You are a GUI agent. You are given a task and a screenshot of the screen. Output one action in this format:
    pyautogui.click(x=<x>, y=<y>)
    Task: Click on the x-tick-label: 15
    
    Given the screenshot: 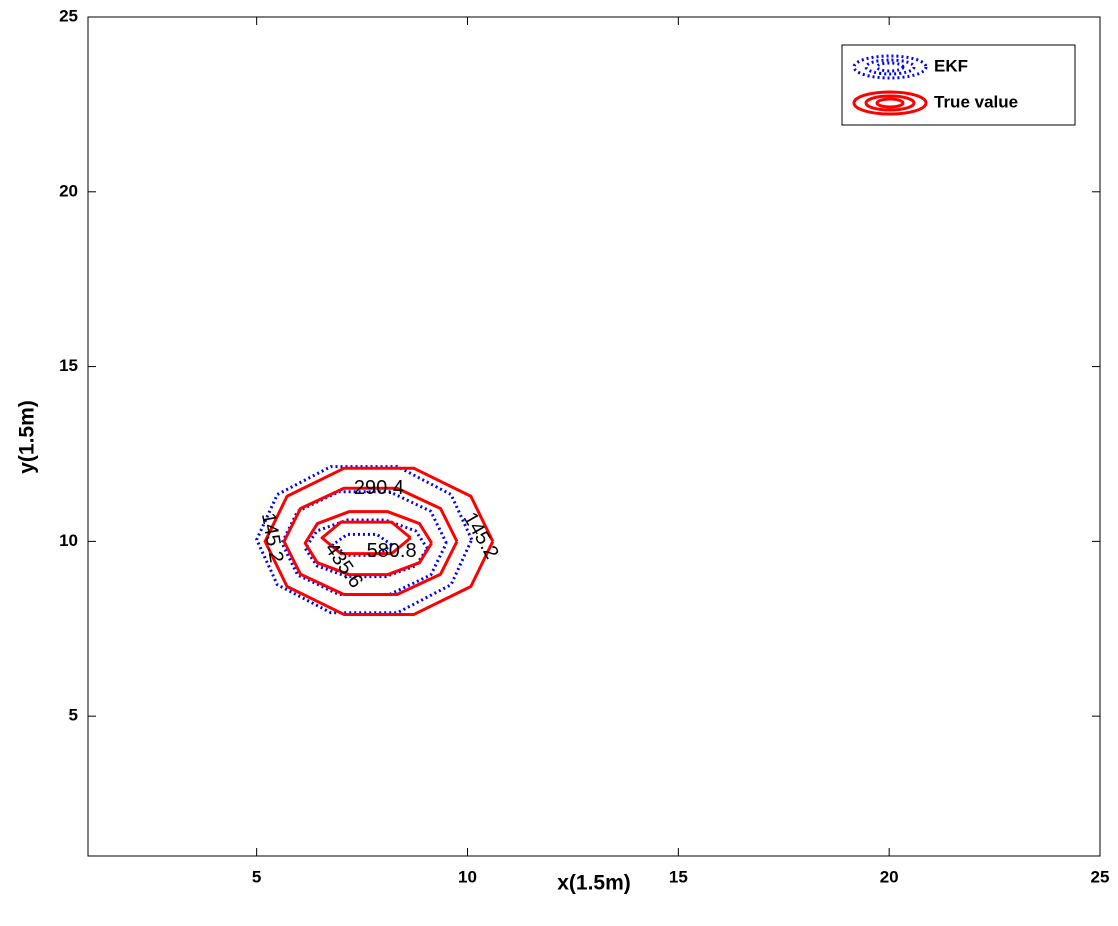 What is the action you would take?
    pyautogui.click(x=678, y=876)
    